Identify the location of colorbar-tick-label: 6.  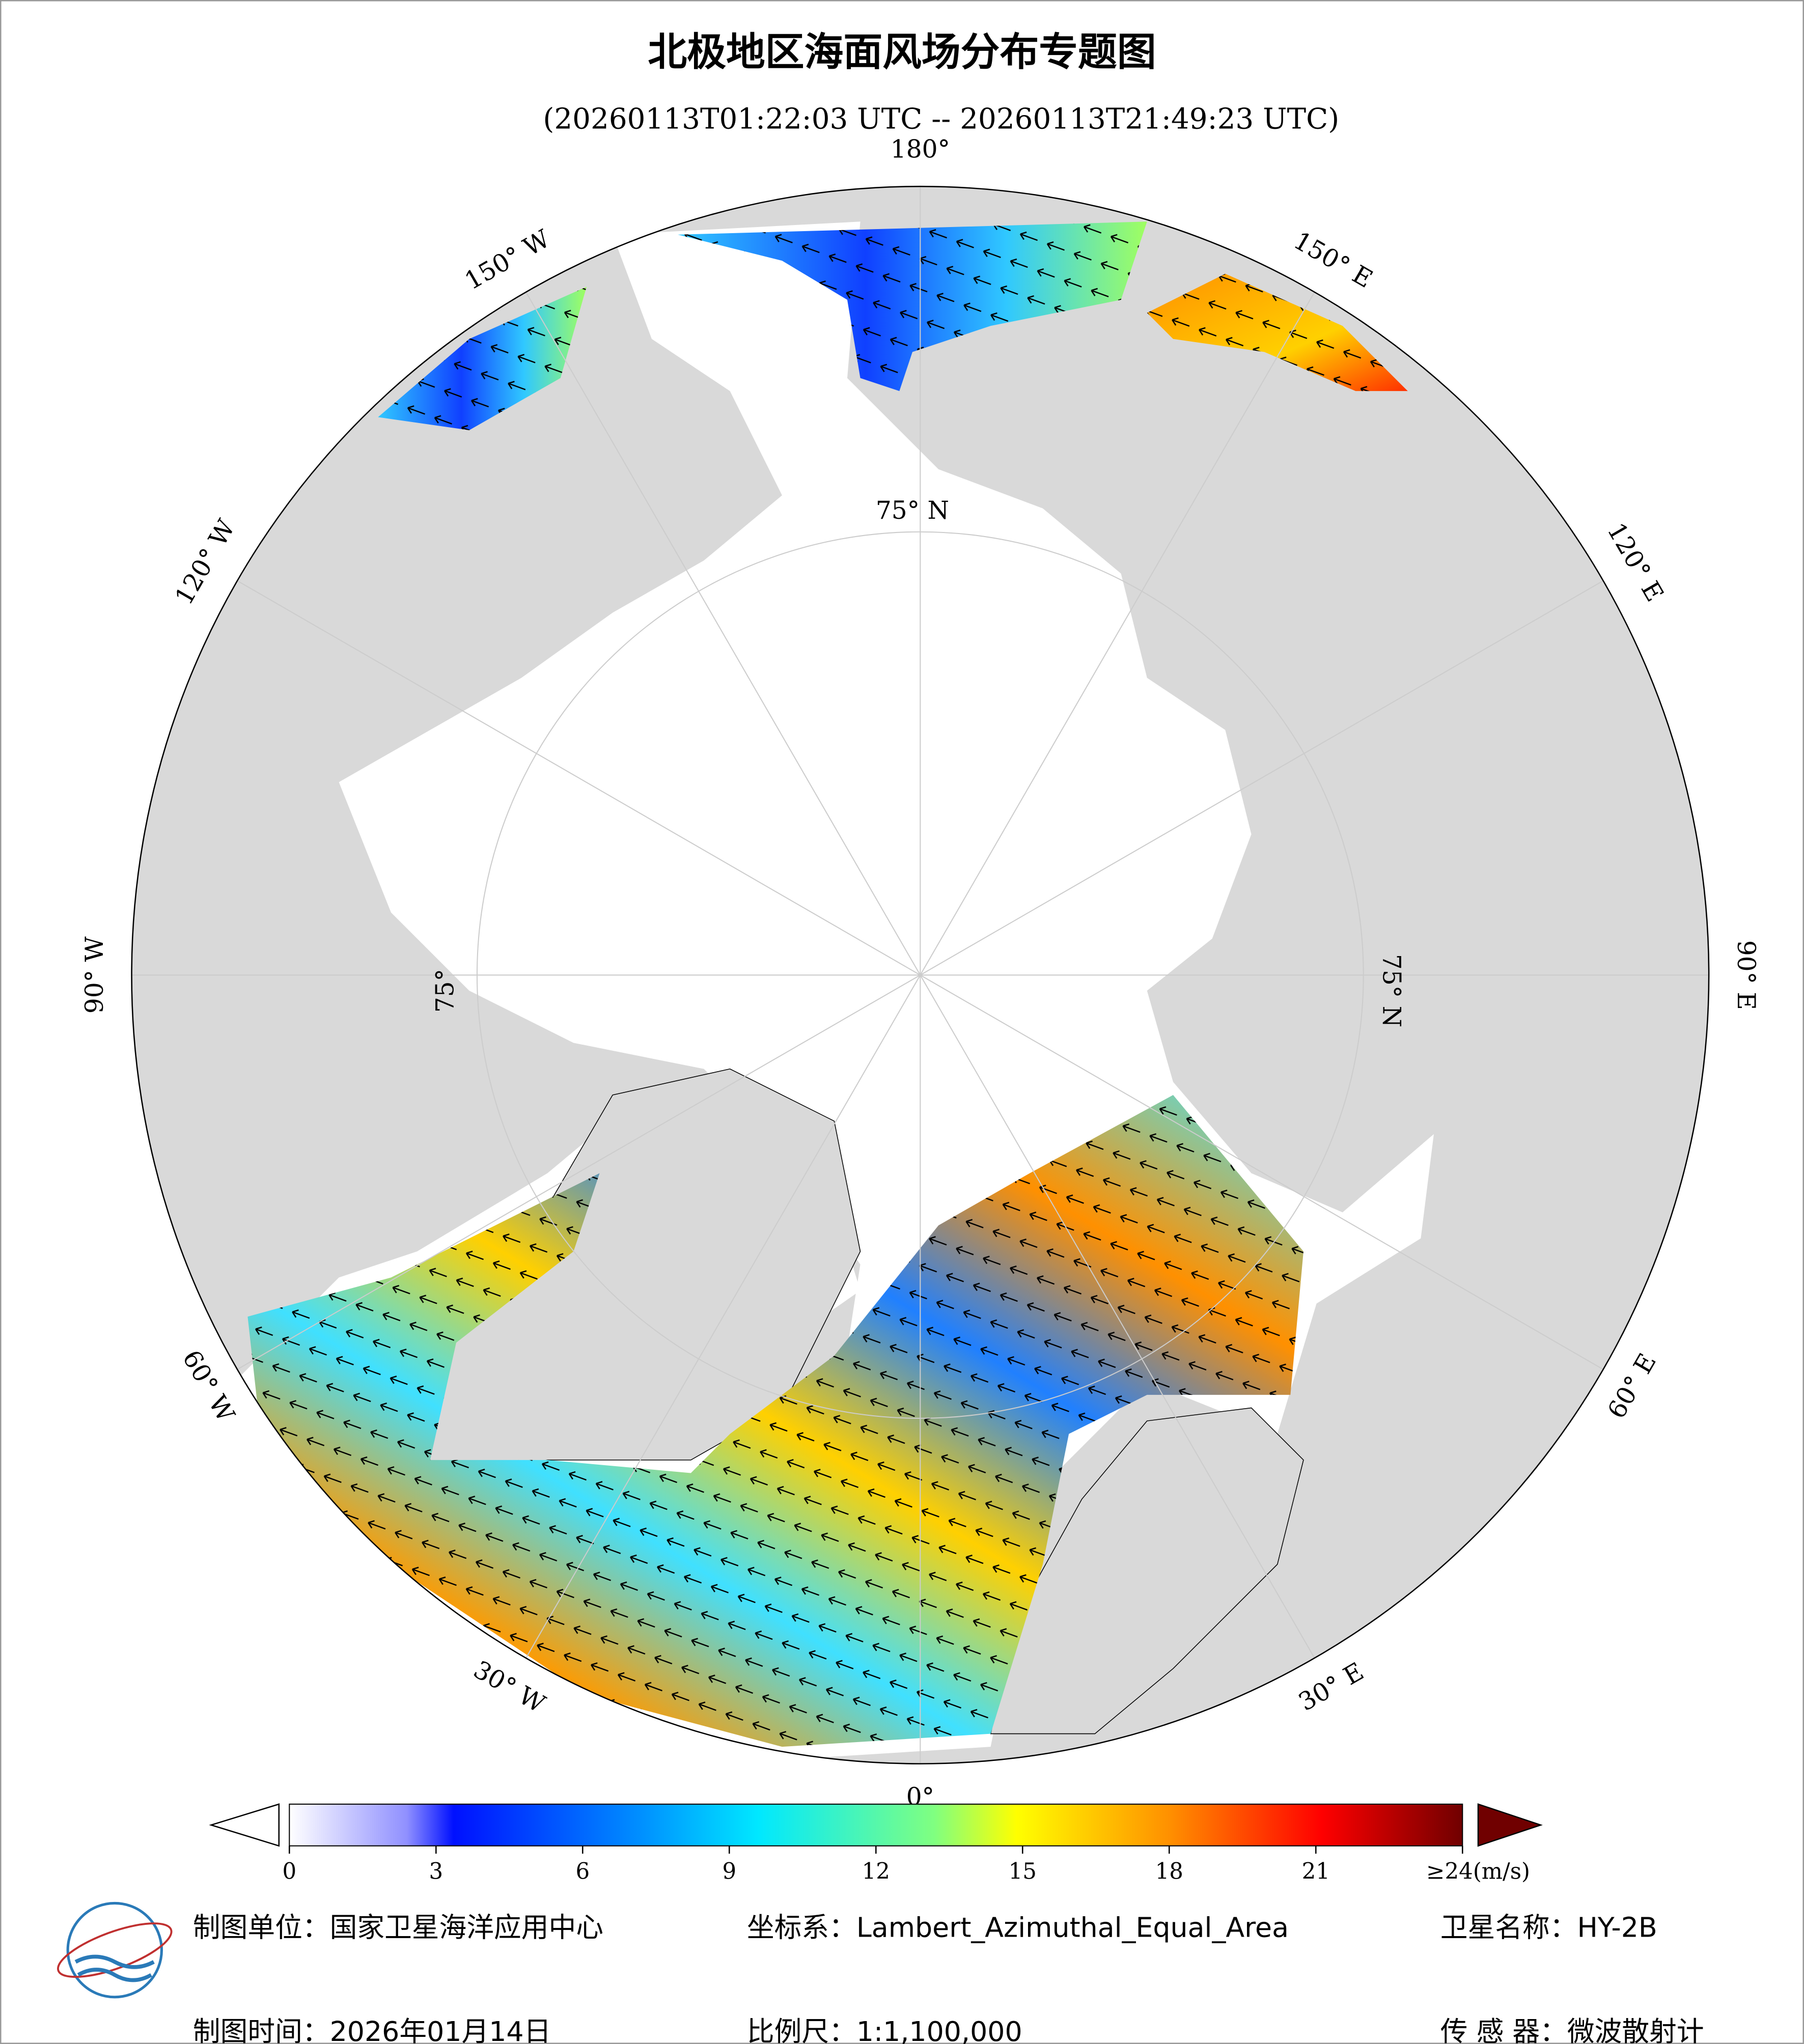
(582, 1872).